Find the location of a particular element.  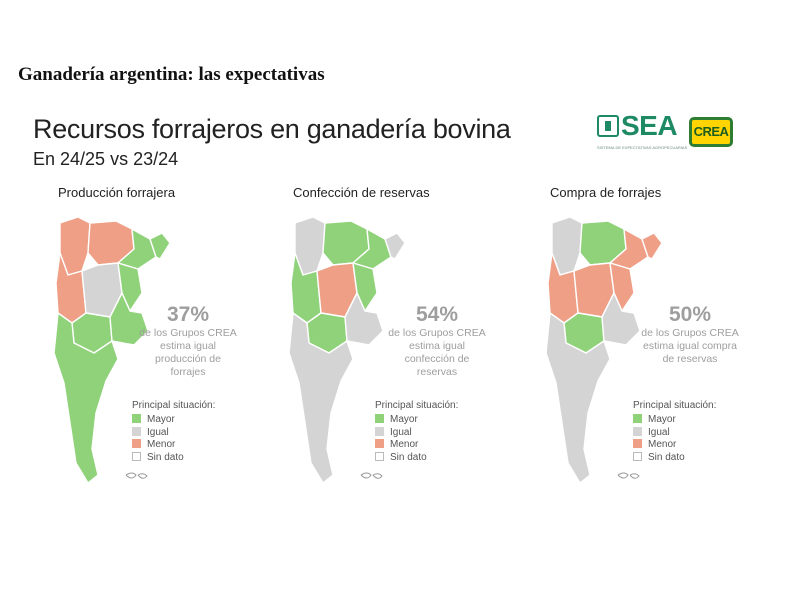

stat-line: estima igual compra is located at coordinates (690, 346).